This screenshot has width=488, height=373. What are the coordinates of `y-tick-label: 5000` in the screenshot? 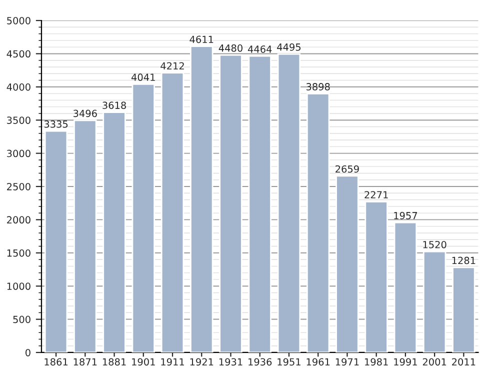 It's located at (18, 20).